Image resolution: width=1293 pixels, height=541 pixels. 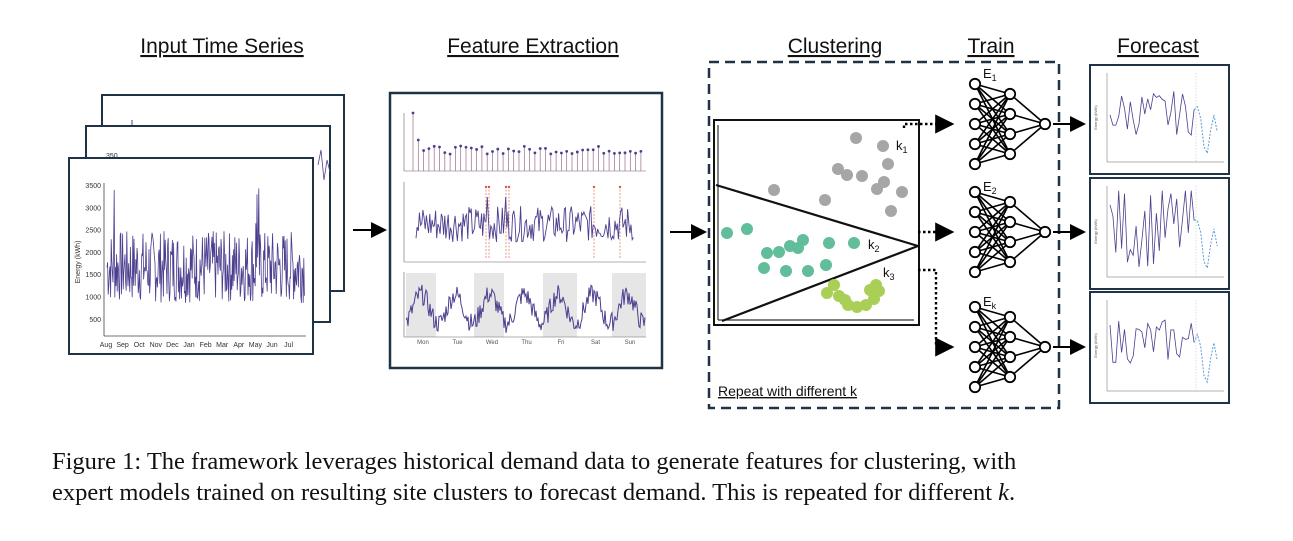 I want to click on dotted-arrow-k3, so click(x=936, y=312).